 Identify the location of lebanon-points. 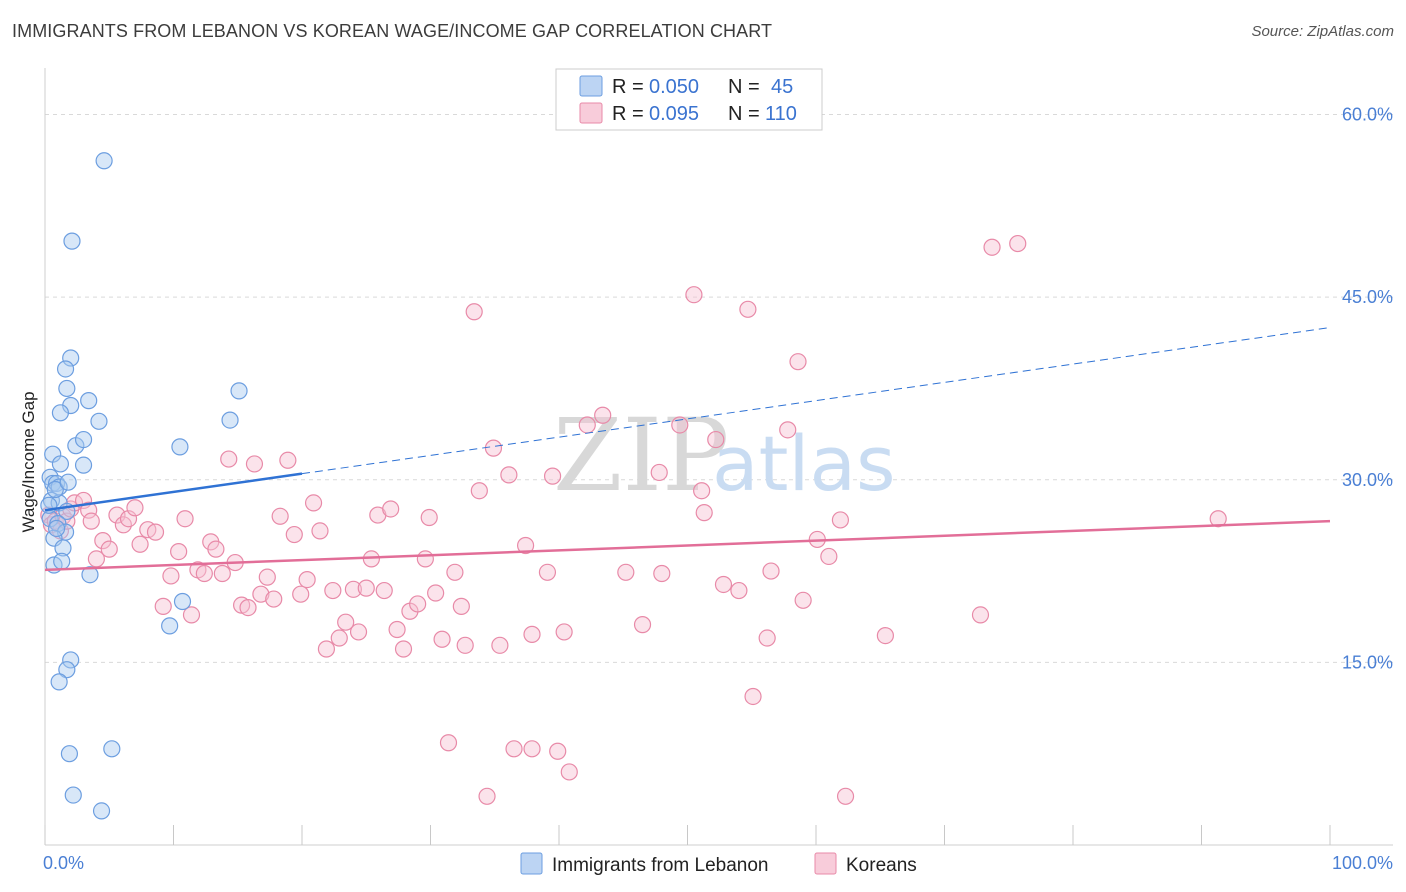
(144, 486).